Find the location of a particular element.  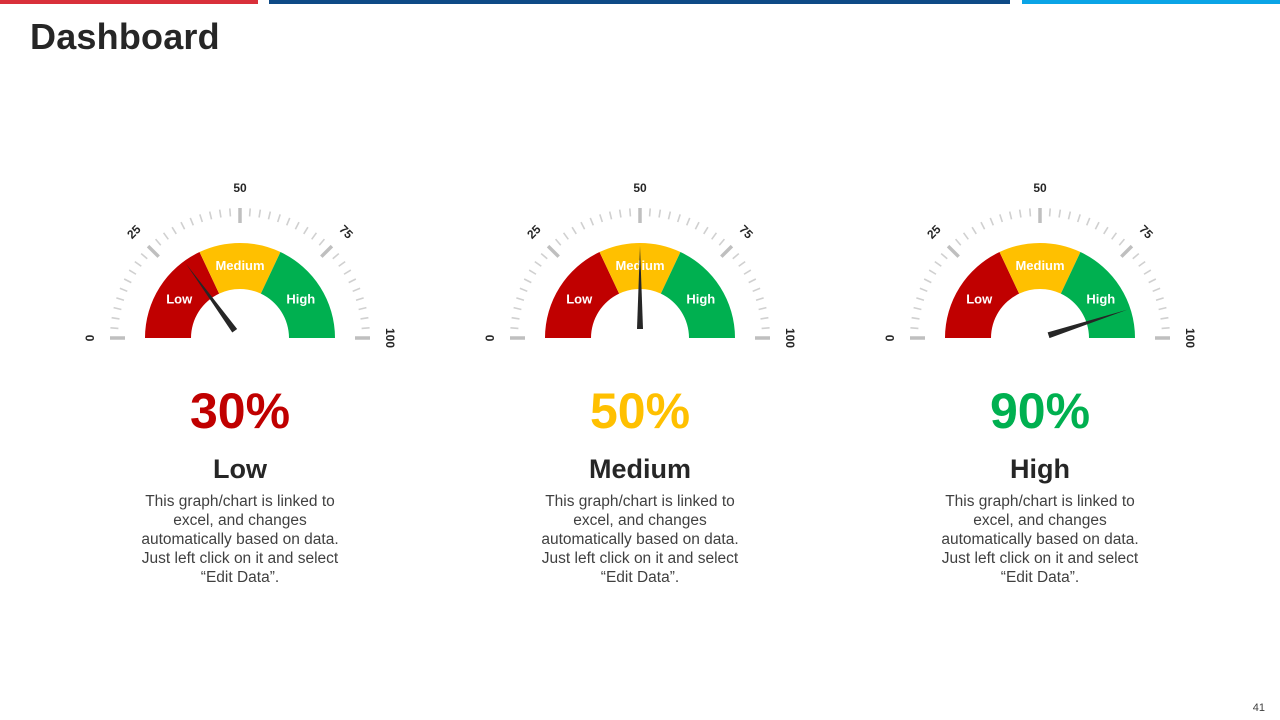

gauge-band-medium is located at coordinates (1040, 268).